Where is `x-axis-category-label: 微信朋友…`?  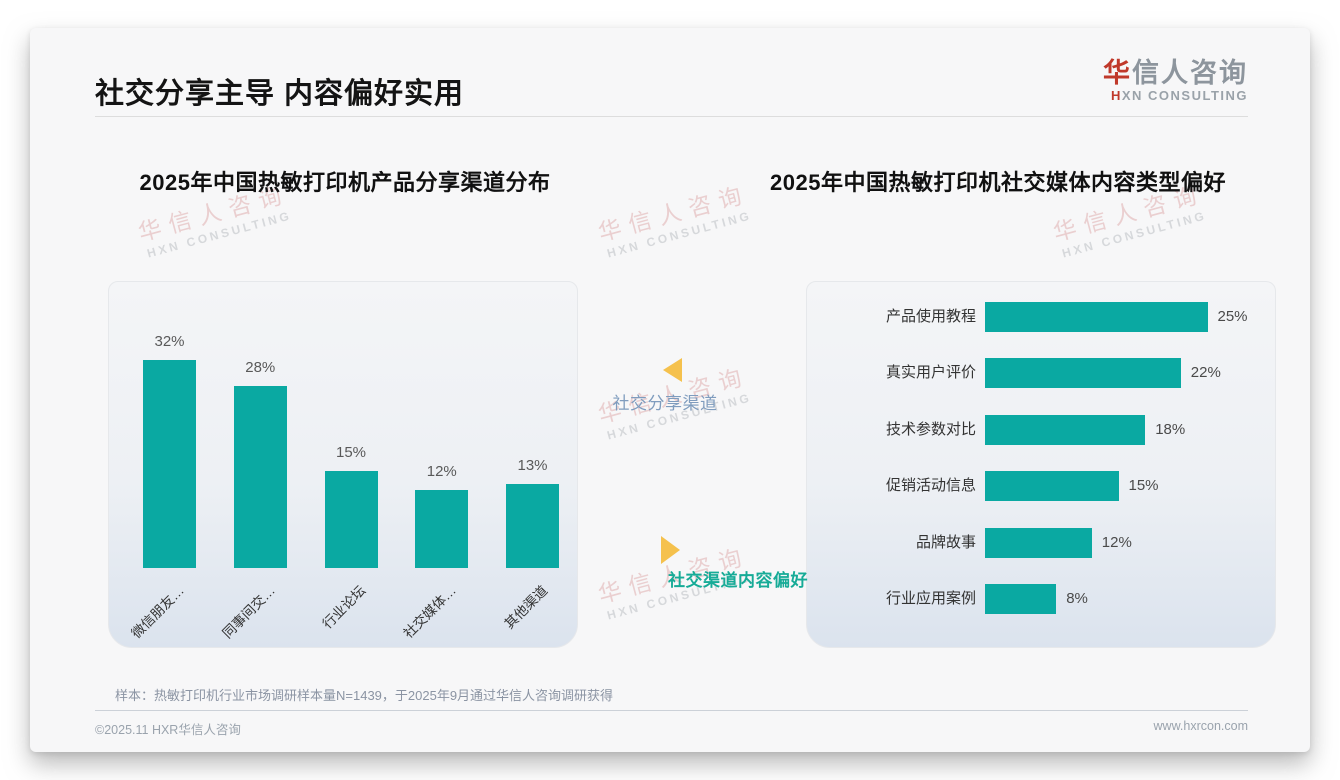 x-axis-category-label: 微信朋友… is located at coordinates (157, 612).